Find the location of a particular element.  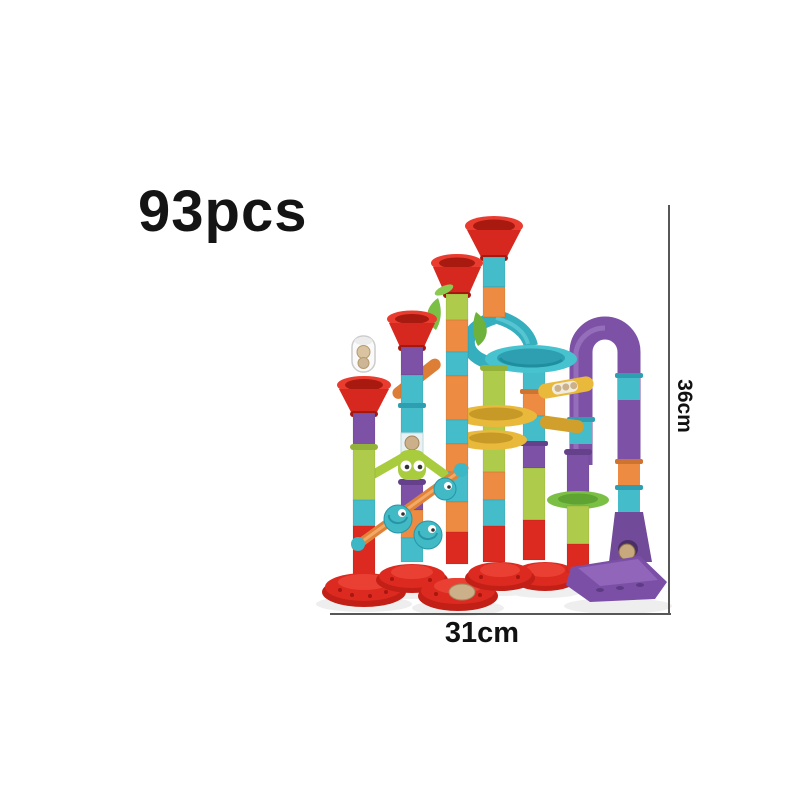

teal-funnel-bowl is located at coordinates (531, 359).